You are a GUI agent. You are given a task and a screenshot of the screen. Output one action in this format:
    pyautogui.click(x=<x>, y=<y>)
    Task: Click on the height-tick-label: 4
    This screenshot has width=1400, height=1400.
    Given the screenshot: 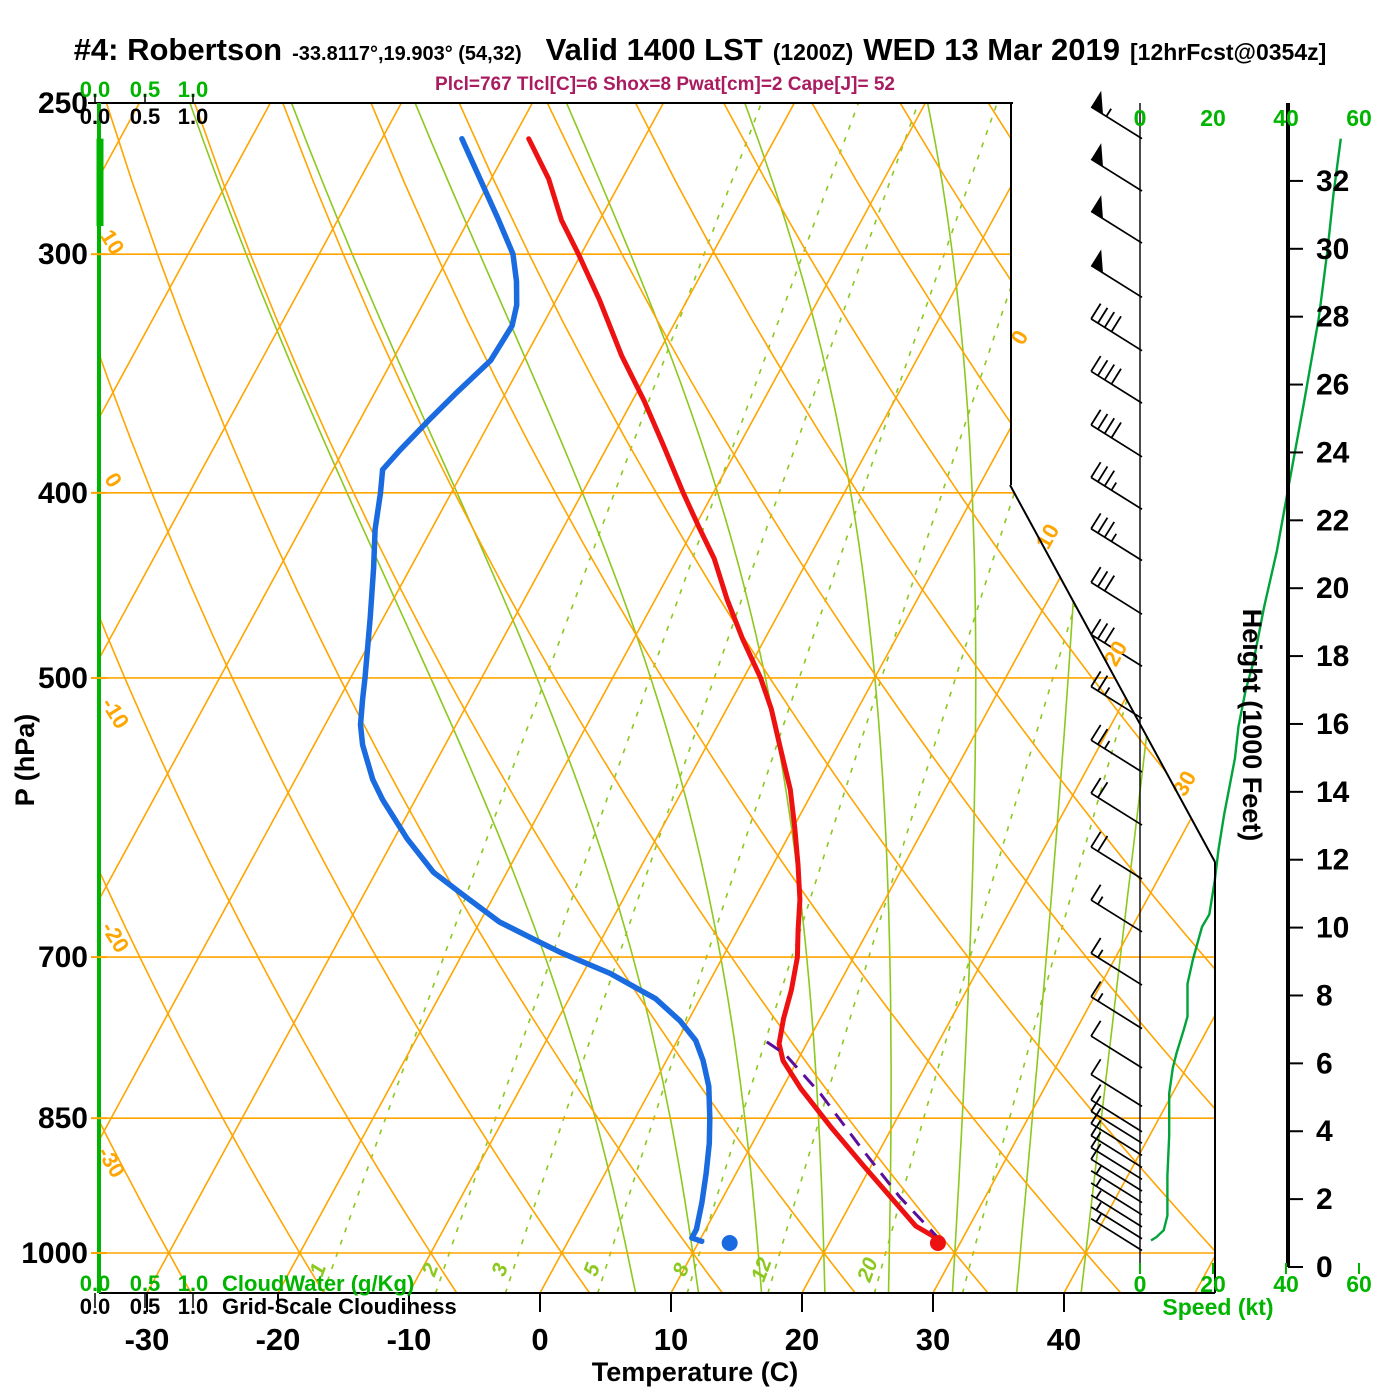 What is the action you would take?
    pyautogui.click(x=1324, y=1131)
    